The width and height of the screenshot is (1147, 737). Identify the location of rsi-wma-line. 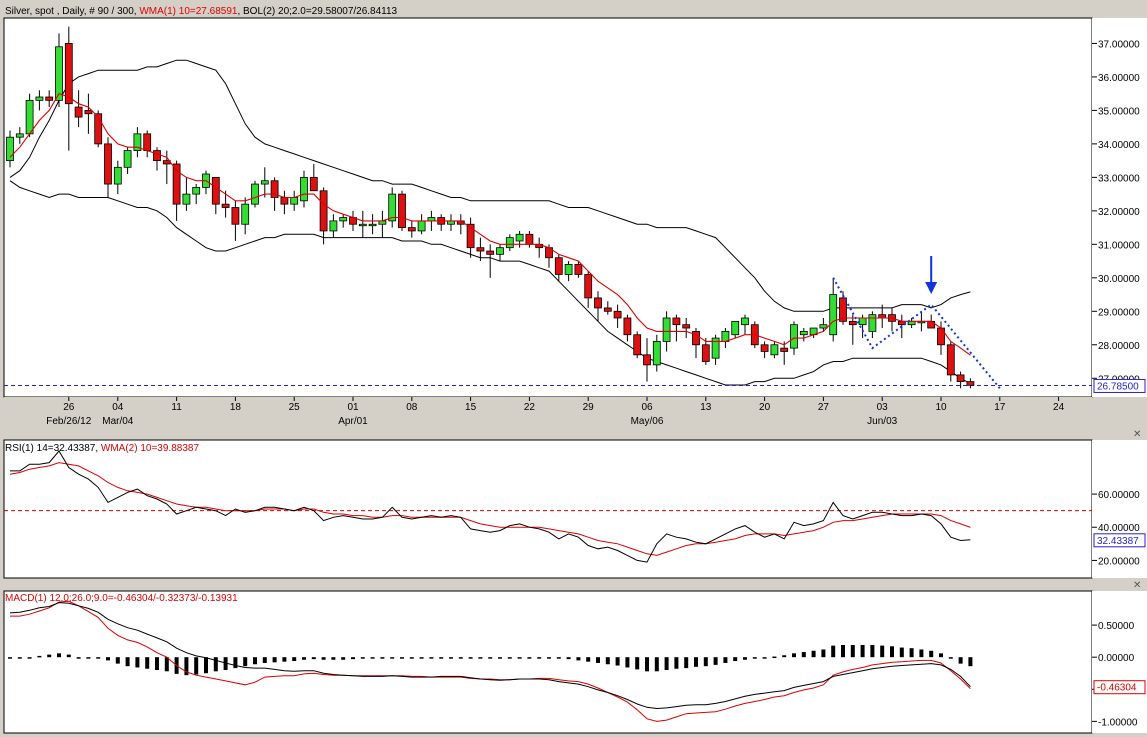
(490, 509).